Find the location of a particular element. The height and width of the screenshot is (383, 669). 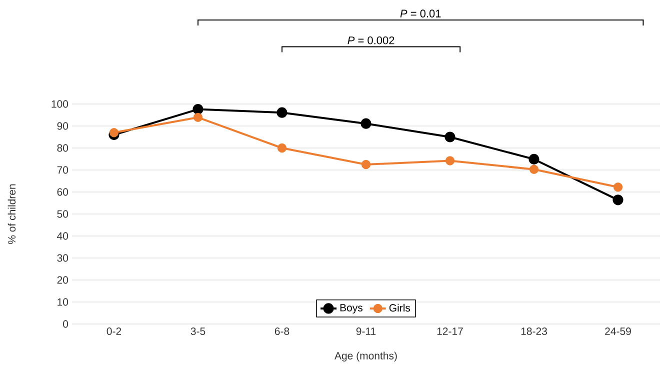

text: P = 0.002 is located at coordinates (371, 40).